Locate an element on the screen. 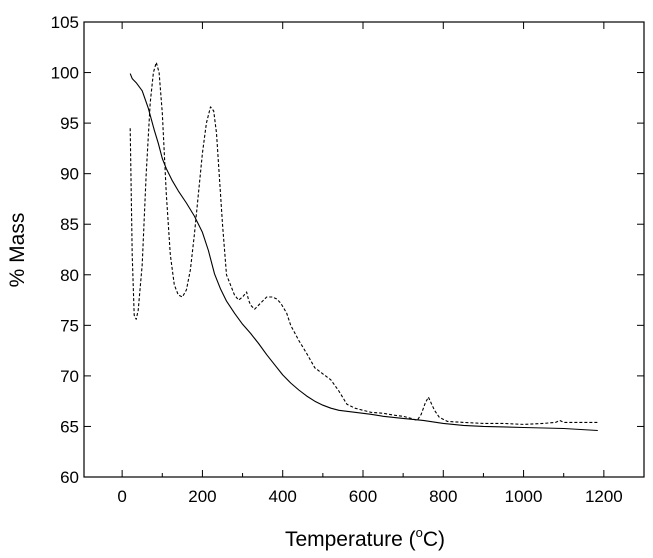 The image size is (653, 558). x-axis-title-after: C) is located at coordinates (434, 539).